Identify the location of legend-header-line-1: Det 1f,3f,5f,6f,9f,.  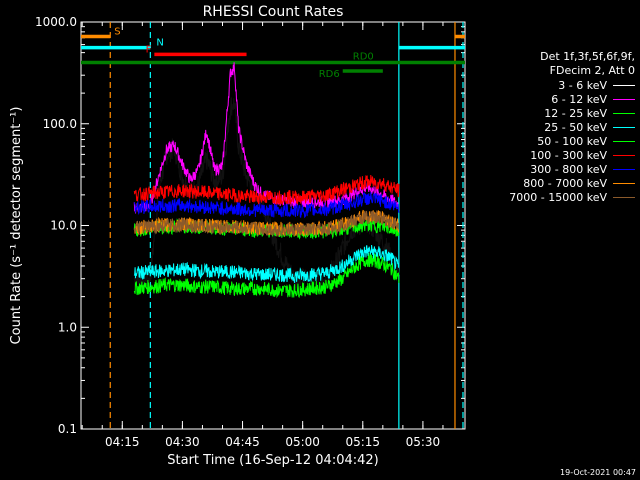
(587, 56).